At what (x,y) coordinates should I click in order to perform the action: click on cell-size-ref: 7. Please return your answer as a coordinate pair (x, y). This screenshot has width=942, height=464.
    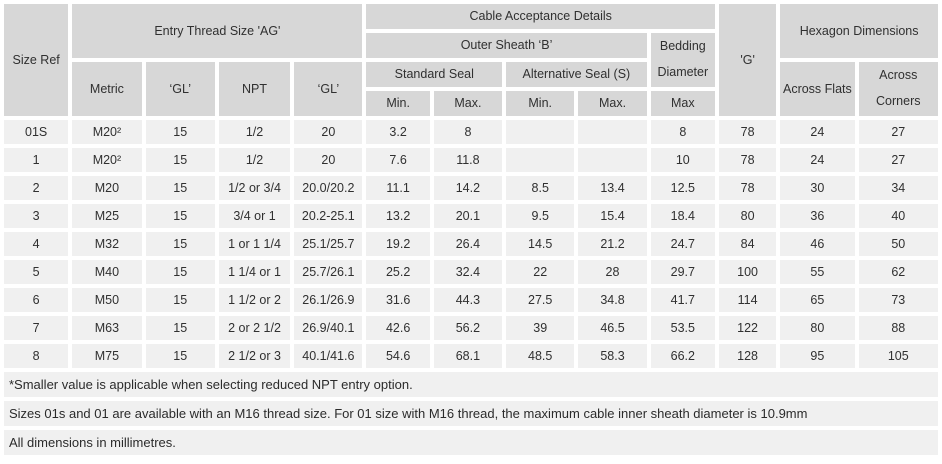
    Looking at the image, I should click on (36, 328).